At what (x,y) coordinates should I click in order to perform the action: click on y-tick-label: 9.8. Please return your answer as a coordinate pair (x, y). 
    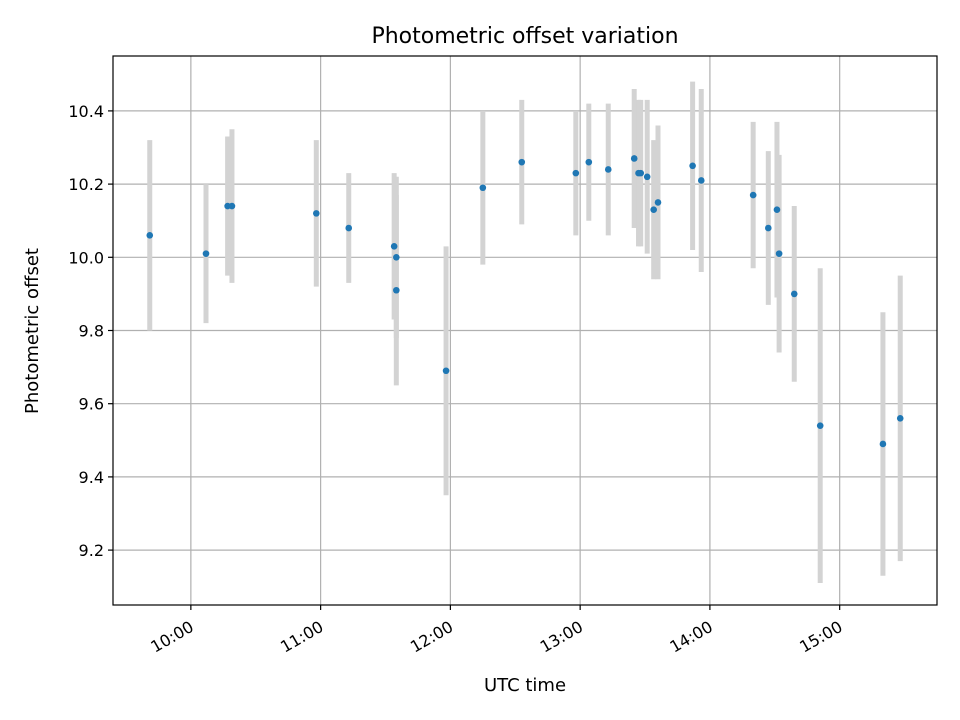
    Looking at the image, I should click on (91, 331).